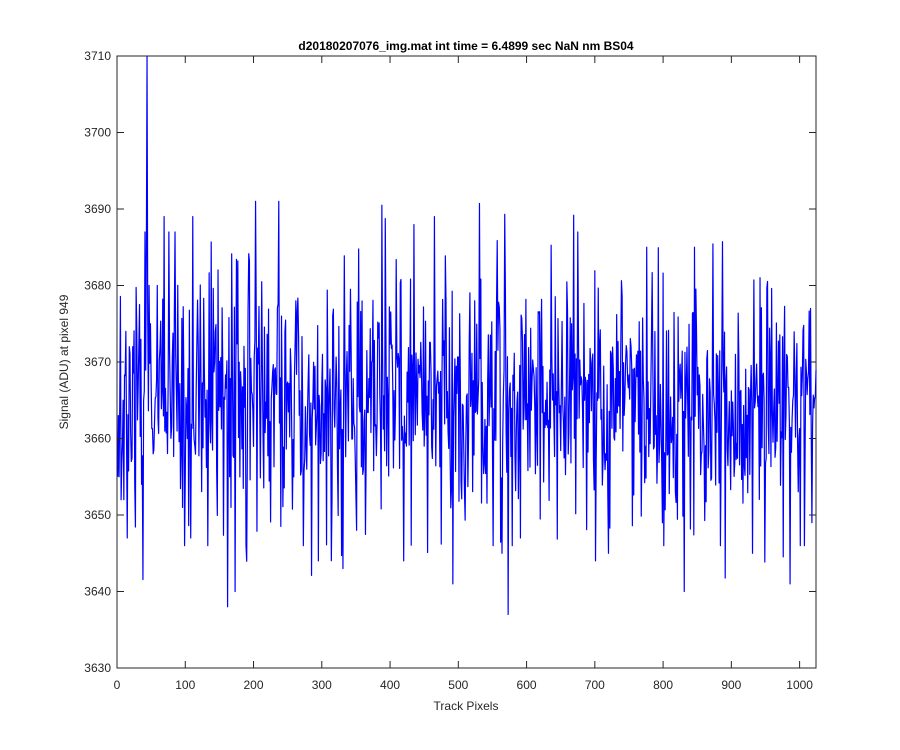 The image size is (900, 750). I want to click on y-tick-label: 3680, so click(97, 286).